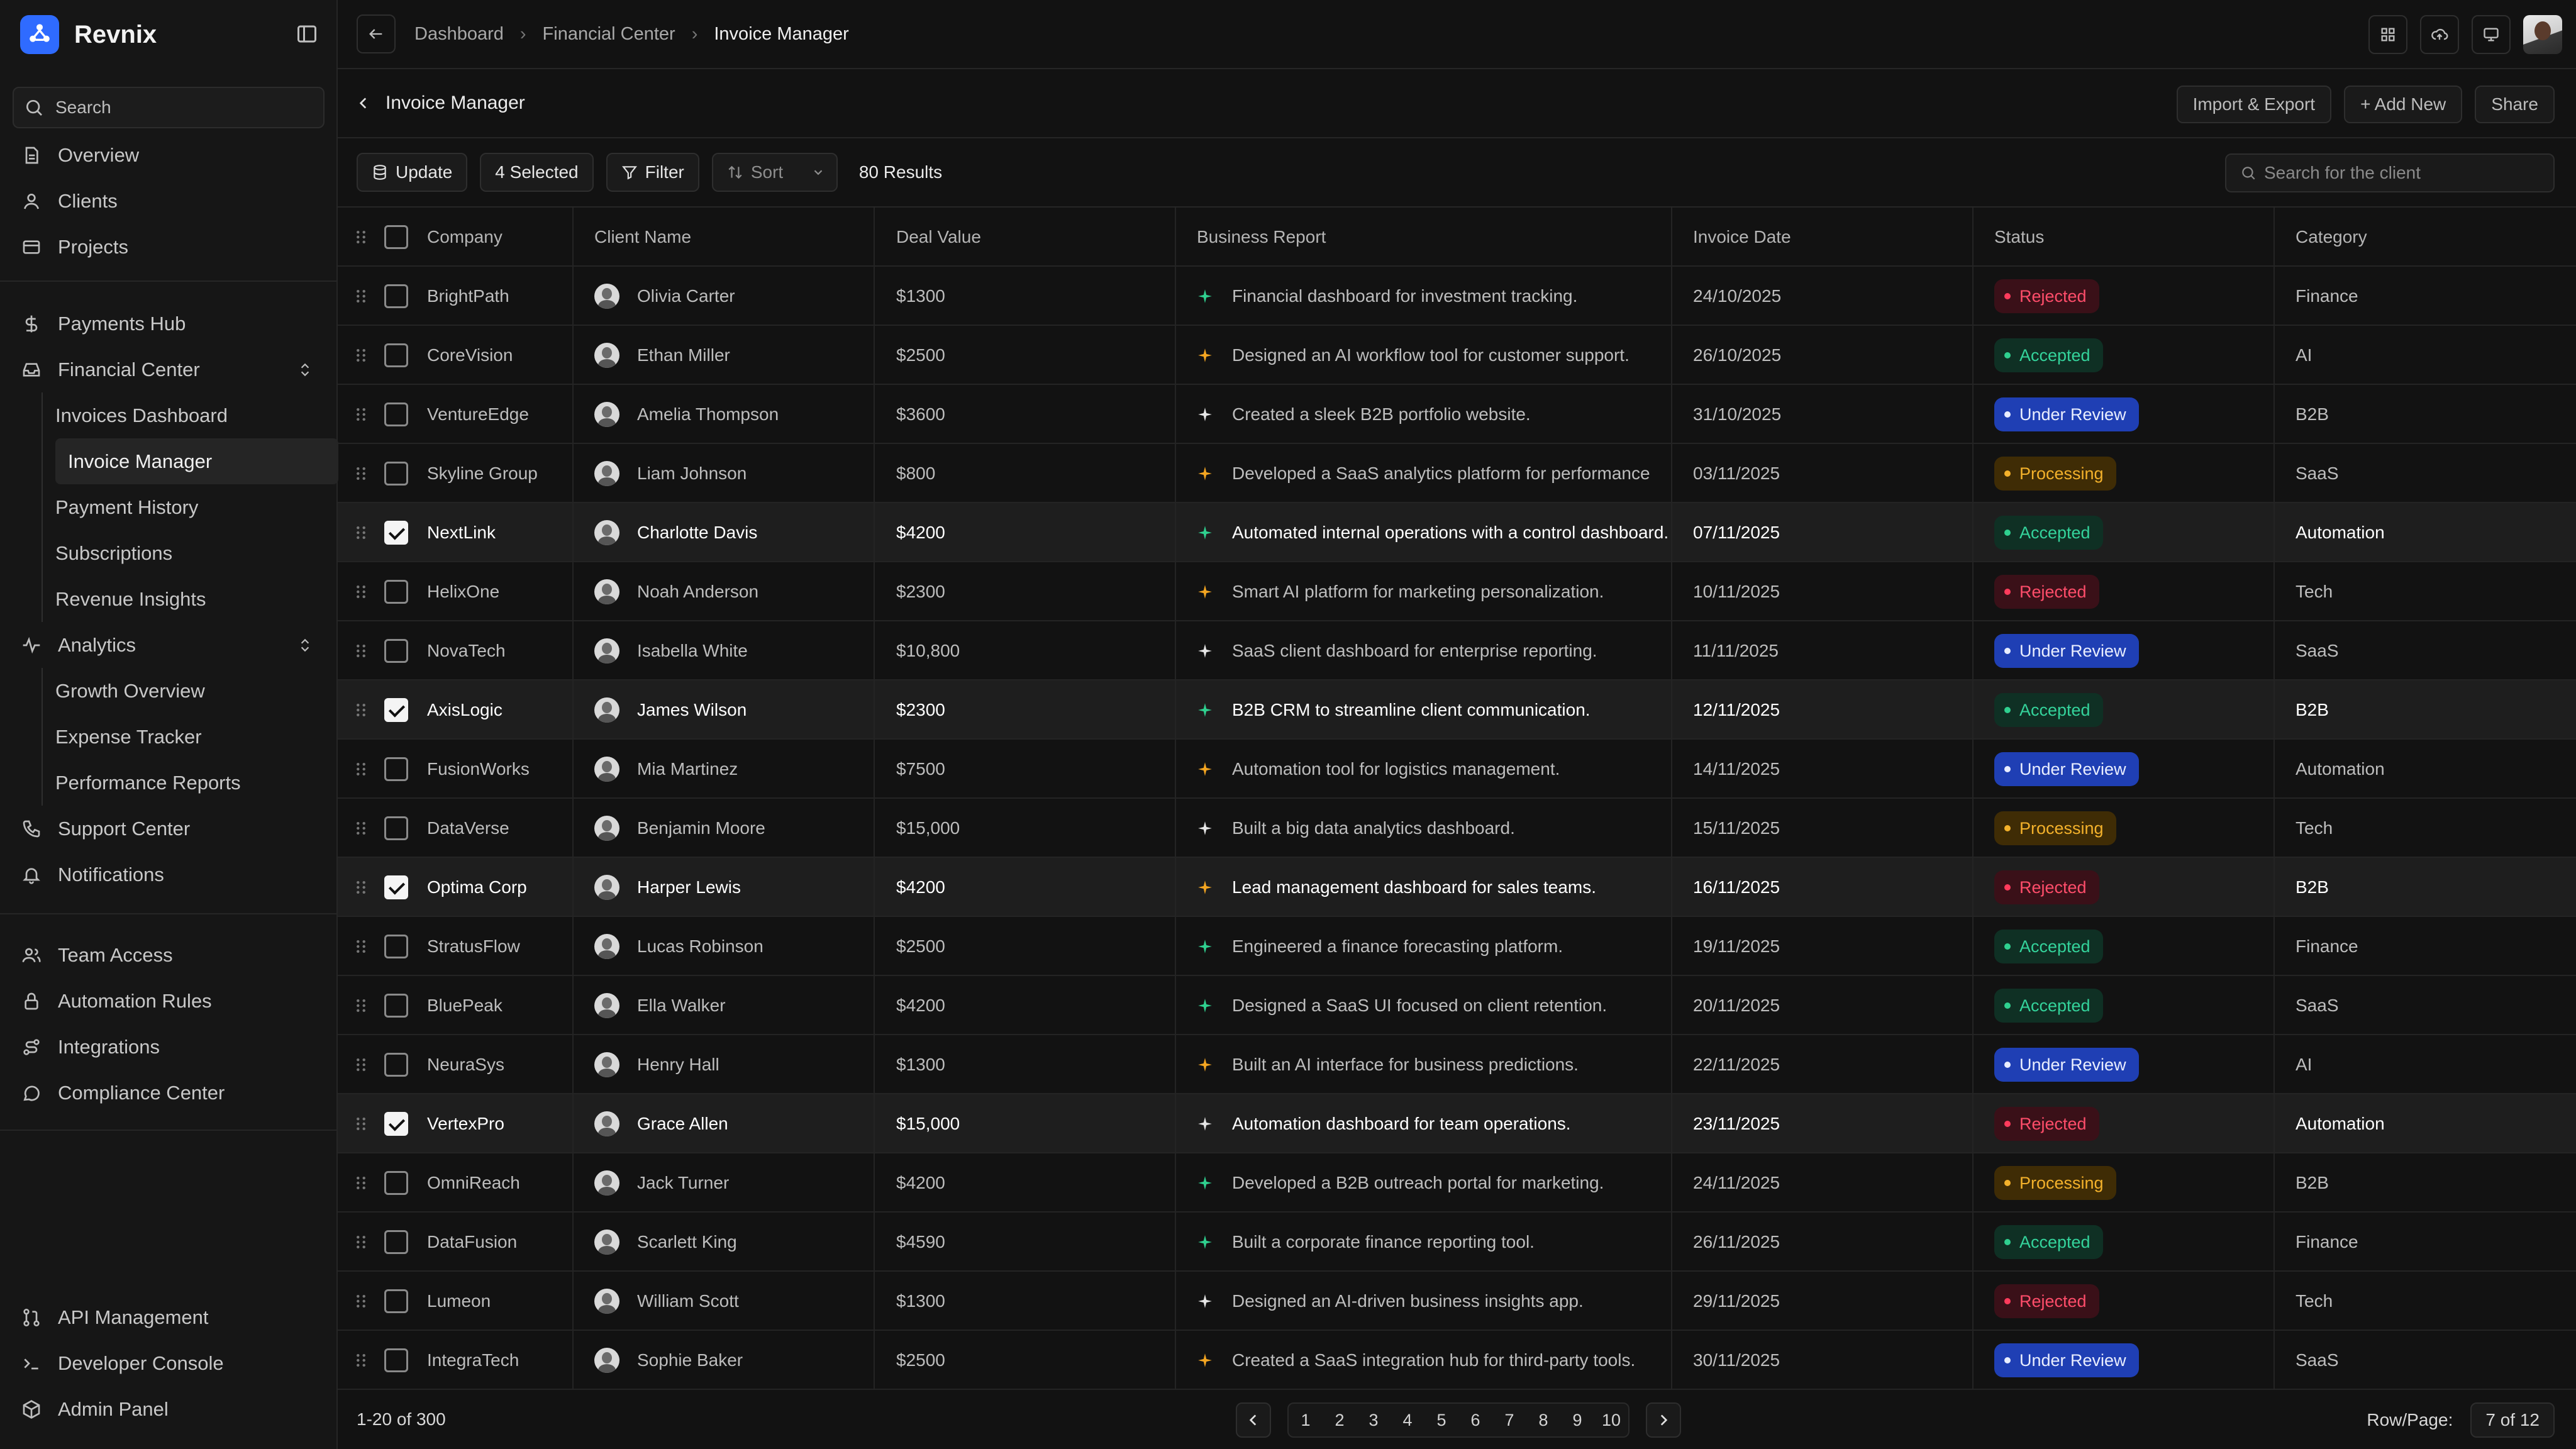 The height and width of the screenshot is (1449, 2576). I want to click on sidebar-item-automation-rules: Automation Rules, so click(169, 1001).